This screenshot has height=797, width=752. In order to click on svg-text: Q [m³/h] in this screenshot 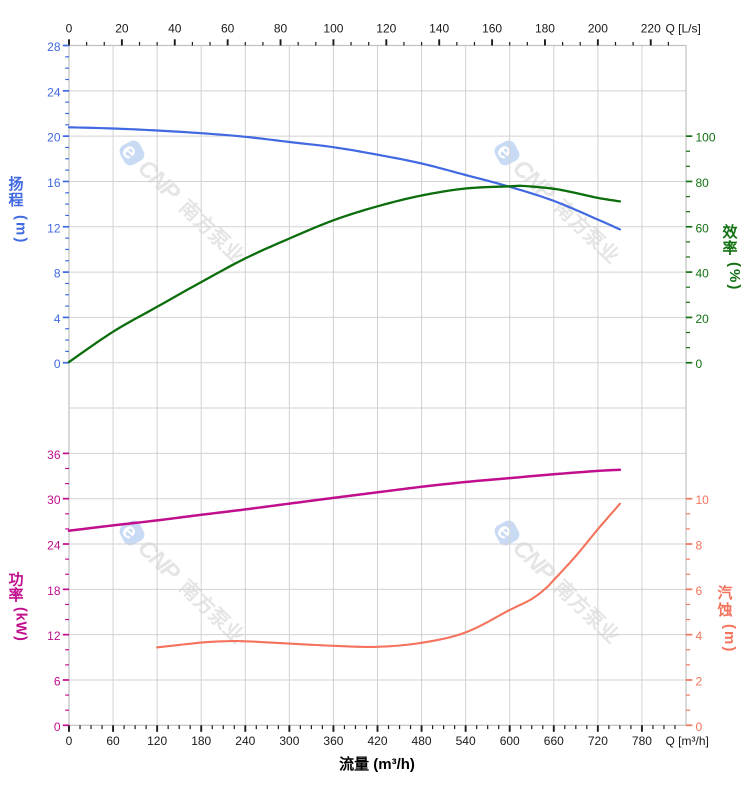, I will do `click(687, 741)`.